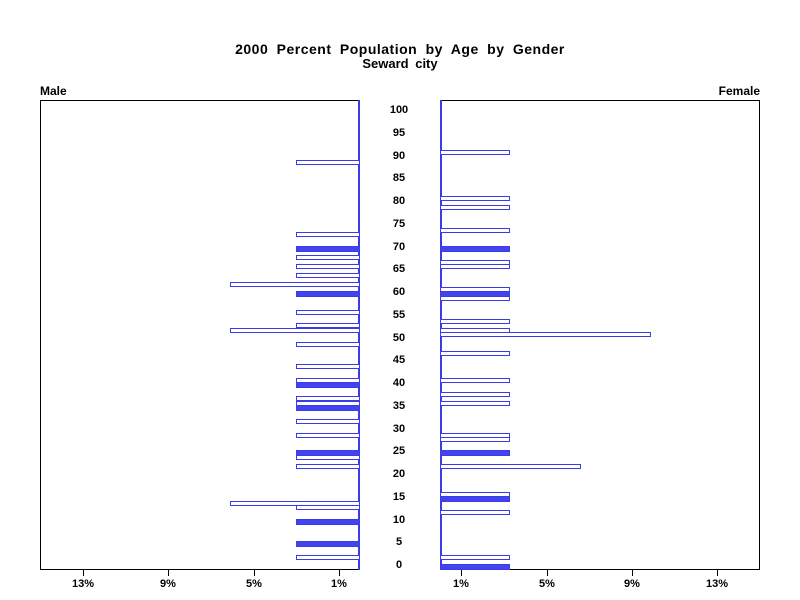 The image size is (800, 600). Describe the element at coordinates (399, 474) in the screenshot. I see `age-tick-label-20: 20` at that location.